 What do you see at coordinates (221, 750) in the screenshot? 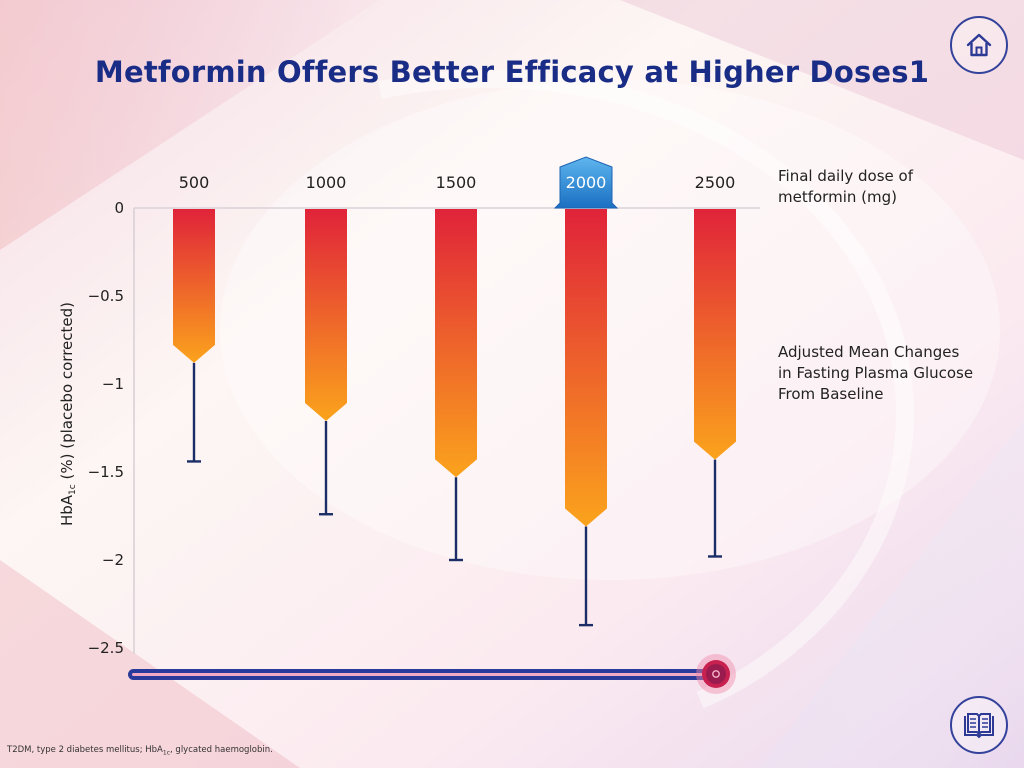
I see `footnote-part-b: , glycated haemoglobin.` at bounding box center [221, 750].